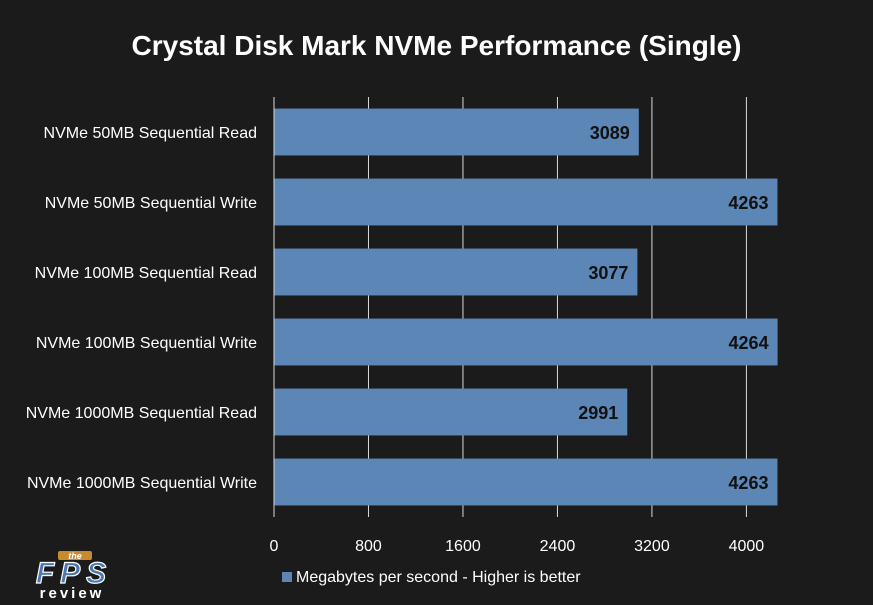 Image resolution: width=873 pixels, height=605 pixels. What do you see at coordinates (151, 203) in the screenshot?
I see `category-label: NVMe 50MB Sequential Write` at bounding box center [151, 203].